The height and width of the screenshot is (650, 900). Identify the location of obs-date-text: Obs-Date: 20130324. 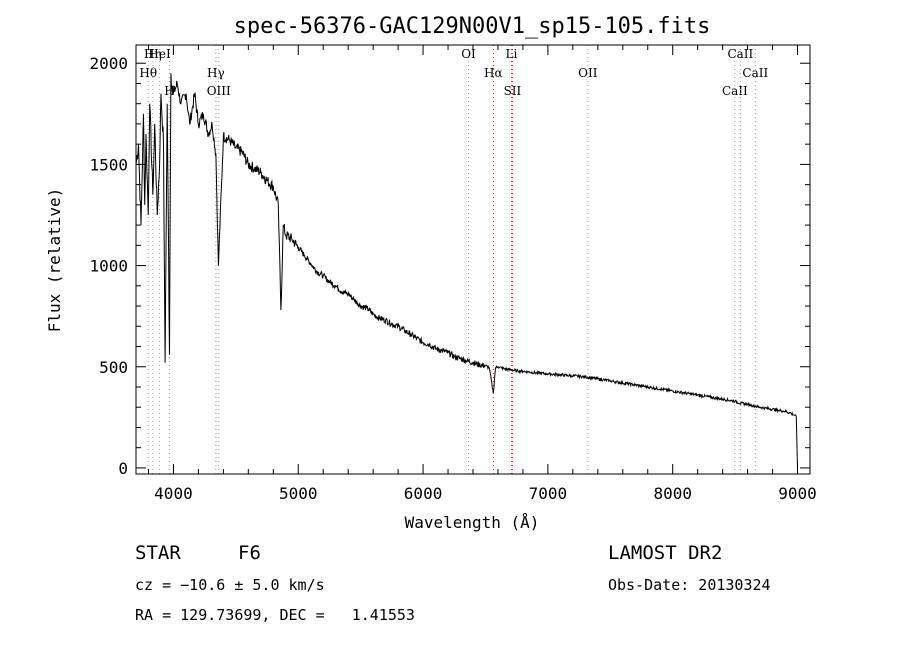
(689, 585).